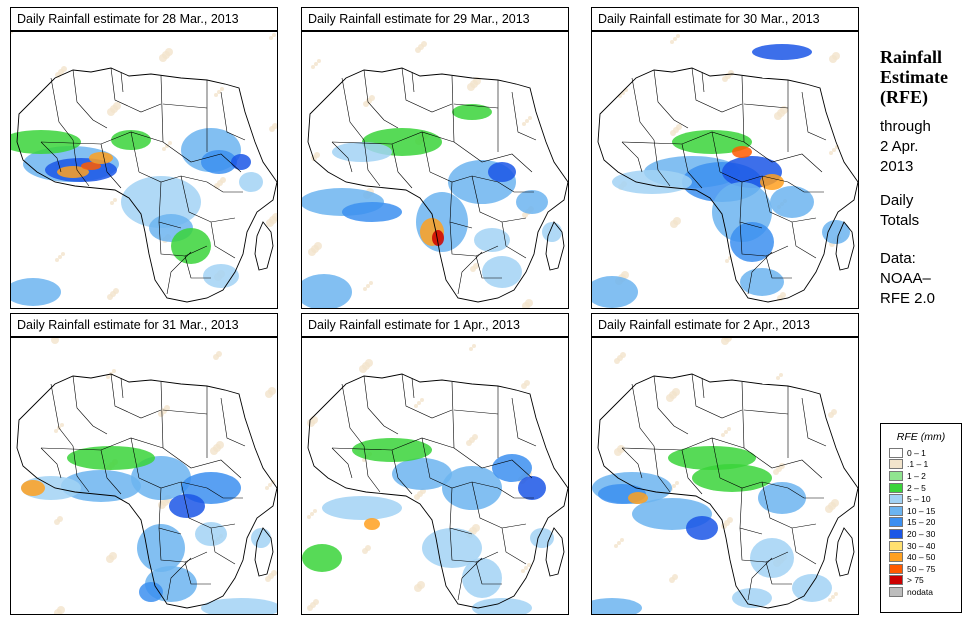 This screenshot has height=626, width=967. Describe the element at coordinates (925, 557) in the screenshot. I see `legend-item: 40 – 50` at that location.